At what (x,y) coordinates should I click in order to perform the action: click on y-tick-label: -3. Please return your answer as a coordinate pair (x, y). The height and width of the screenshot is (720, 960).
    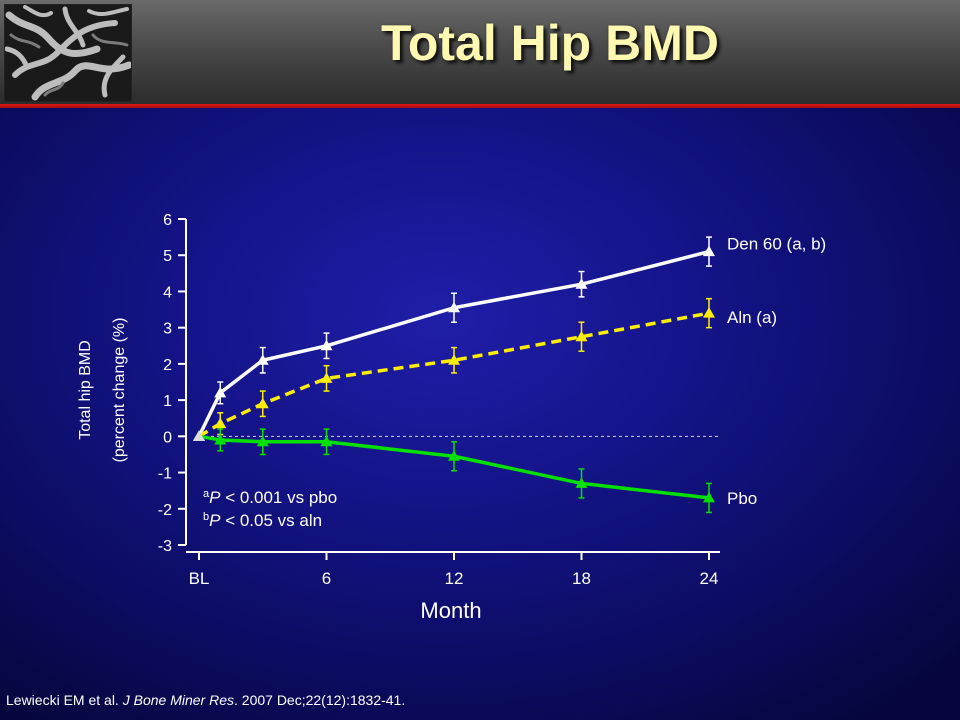
    Looking at the image, I should click on (165, 546).